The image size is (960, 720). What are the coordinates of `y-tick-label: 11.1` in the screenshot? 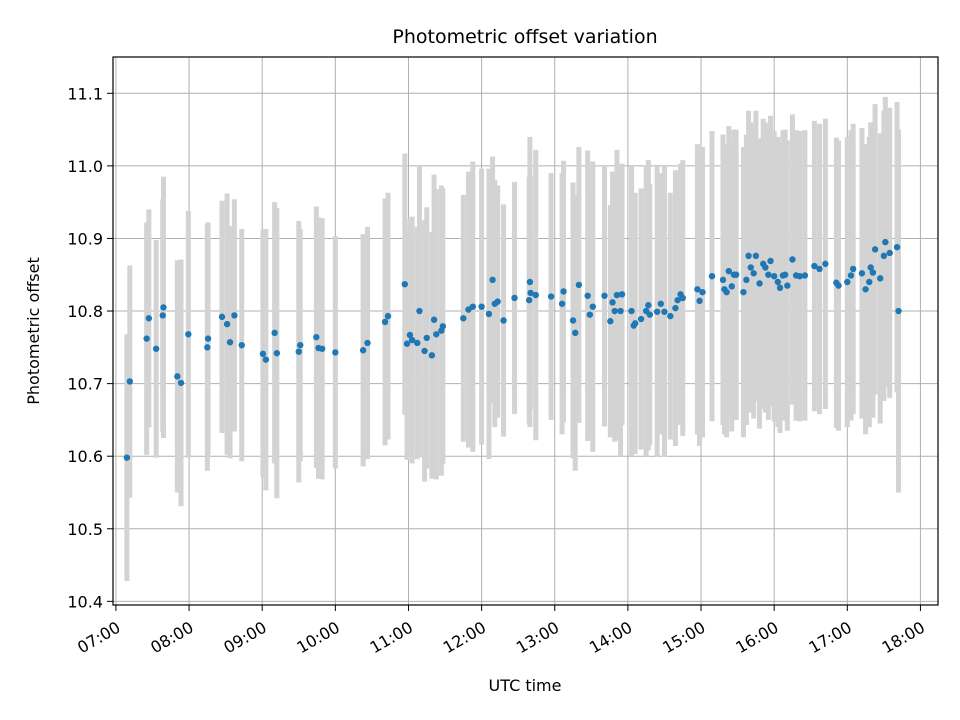 It's located at (85, 93).